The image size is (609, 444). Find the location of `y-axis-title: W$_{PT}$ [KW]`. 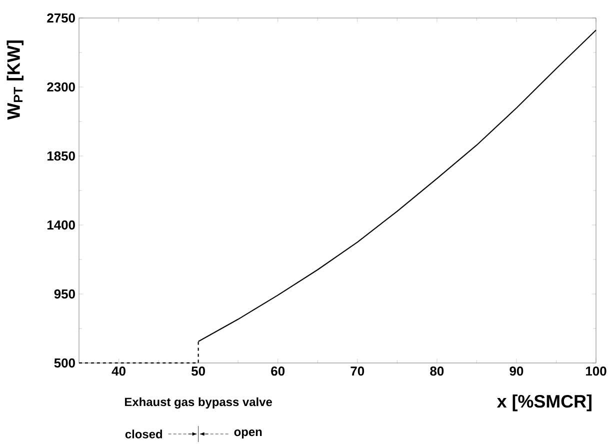

y-axis-title: W$_{PT}$ [KW] is located at coordinates (15, 80).